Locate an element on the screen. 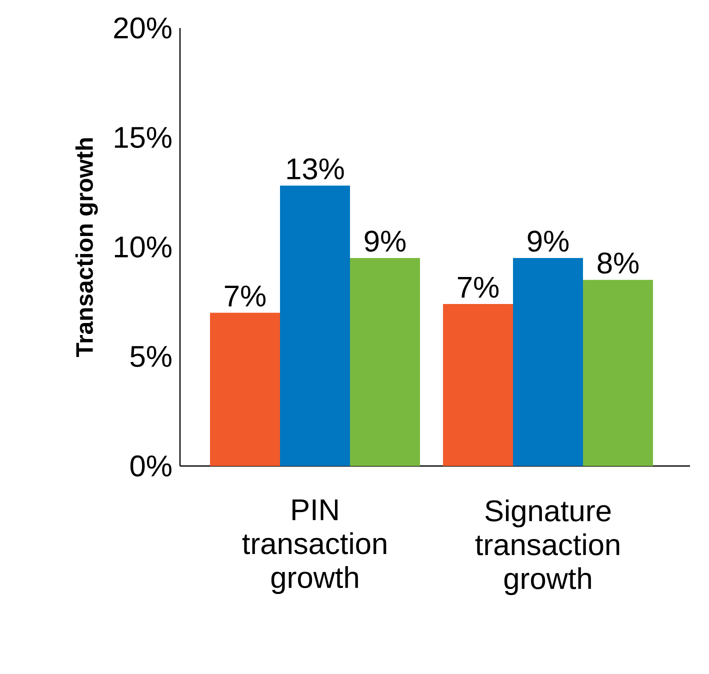 This screenshot has width=709, height=674. y-tick-label: 0% is located at coordinates (151, 466).